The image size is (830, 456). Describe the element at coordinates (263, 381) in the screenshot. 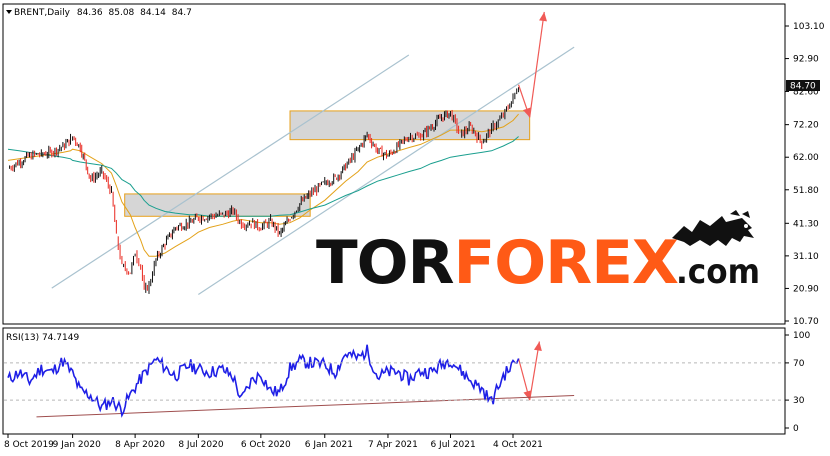

I see `rsi-line` at that location.